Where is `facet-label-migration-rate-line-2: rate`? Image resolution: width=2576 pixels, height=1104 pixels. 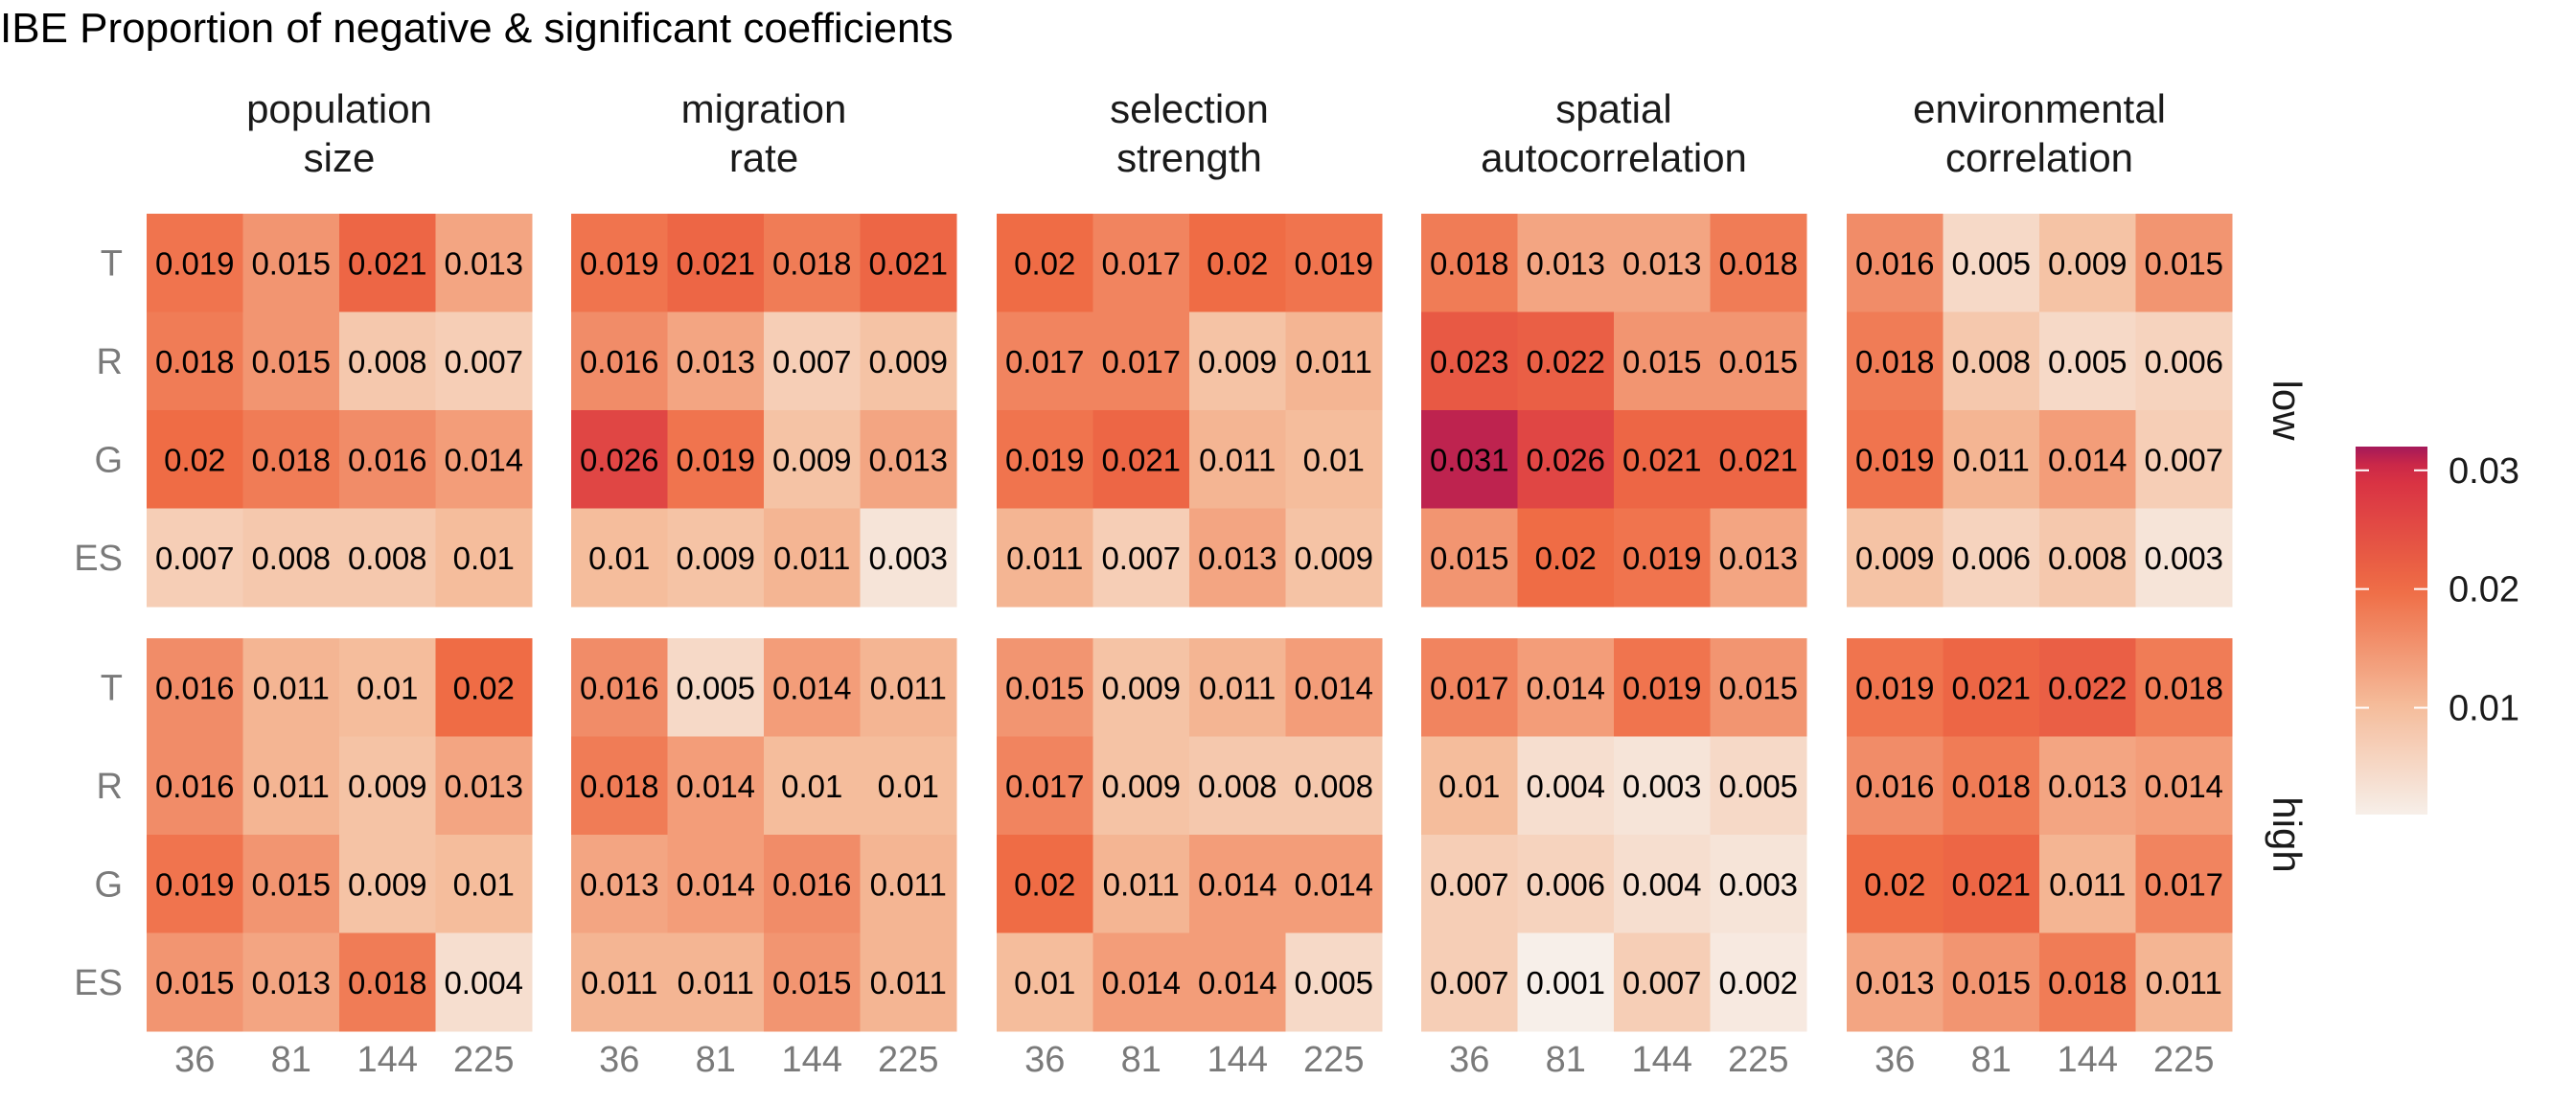 facet-label-migration-rate-line-2: rate is located at coordinates (763, 158).